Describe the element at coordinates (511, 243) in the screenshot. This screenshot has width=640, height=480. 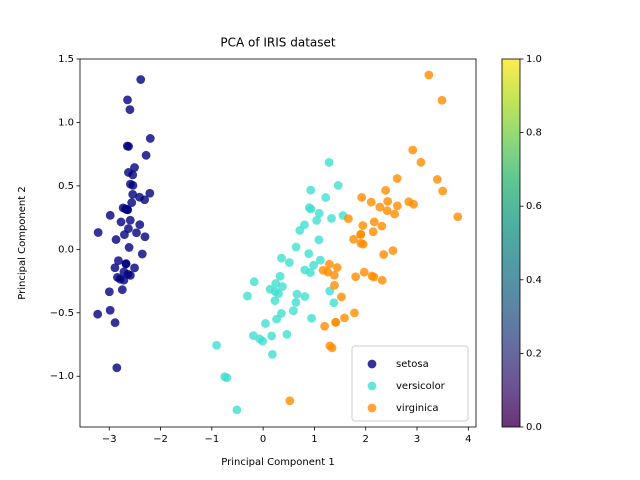
I see `colorbar` at that location.